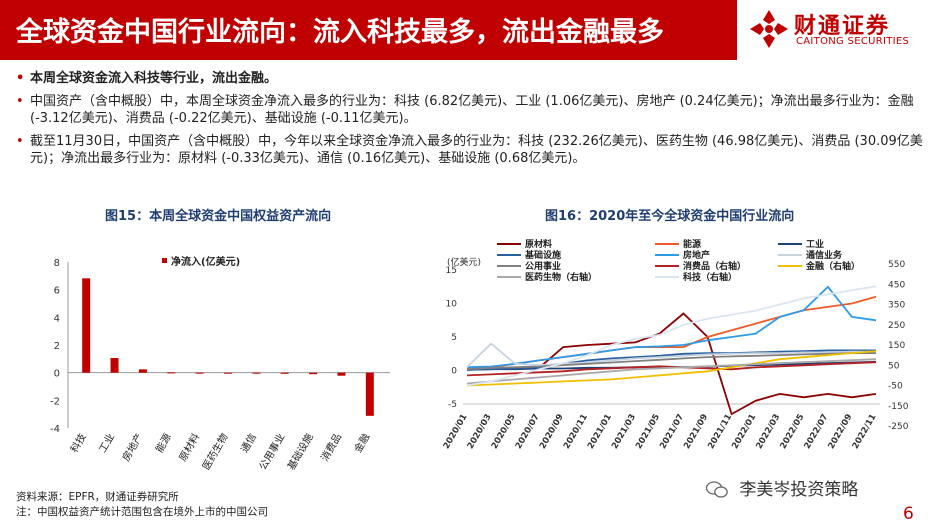 Image resolution: width=940 pixels, height=527 pixels. Describe the element at coordinates (205, 261) in the screenshot. I see `legend-label: 净流入(亿美元)` at that location.